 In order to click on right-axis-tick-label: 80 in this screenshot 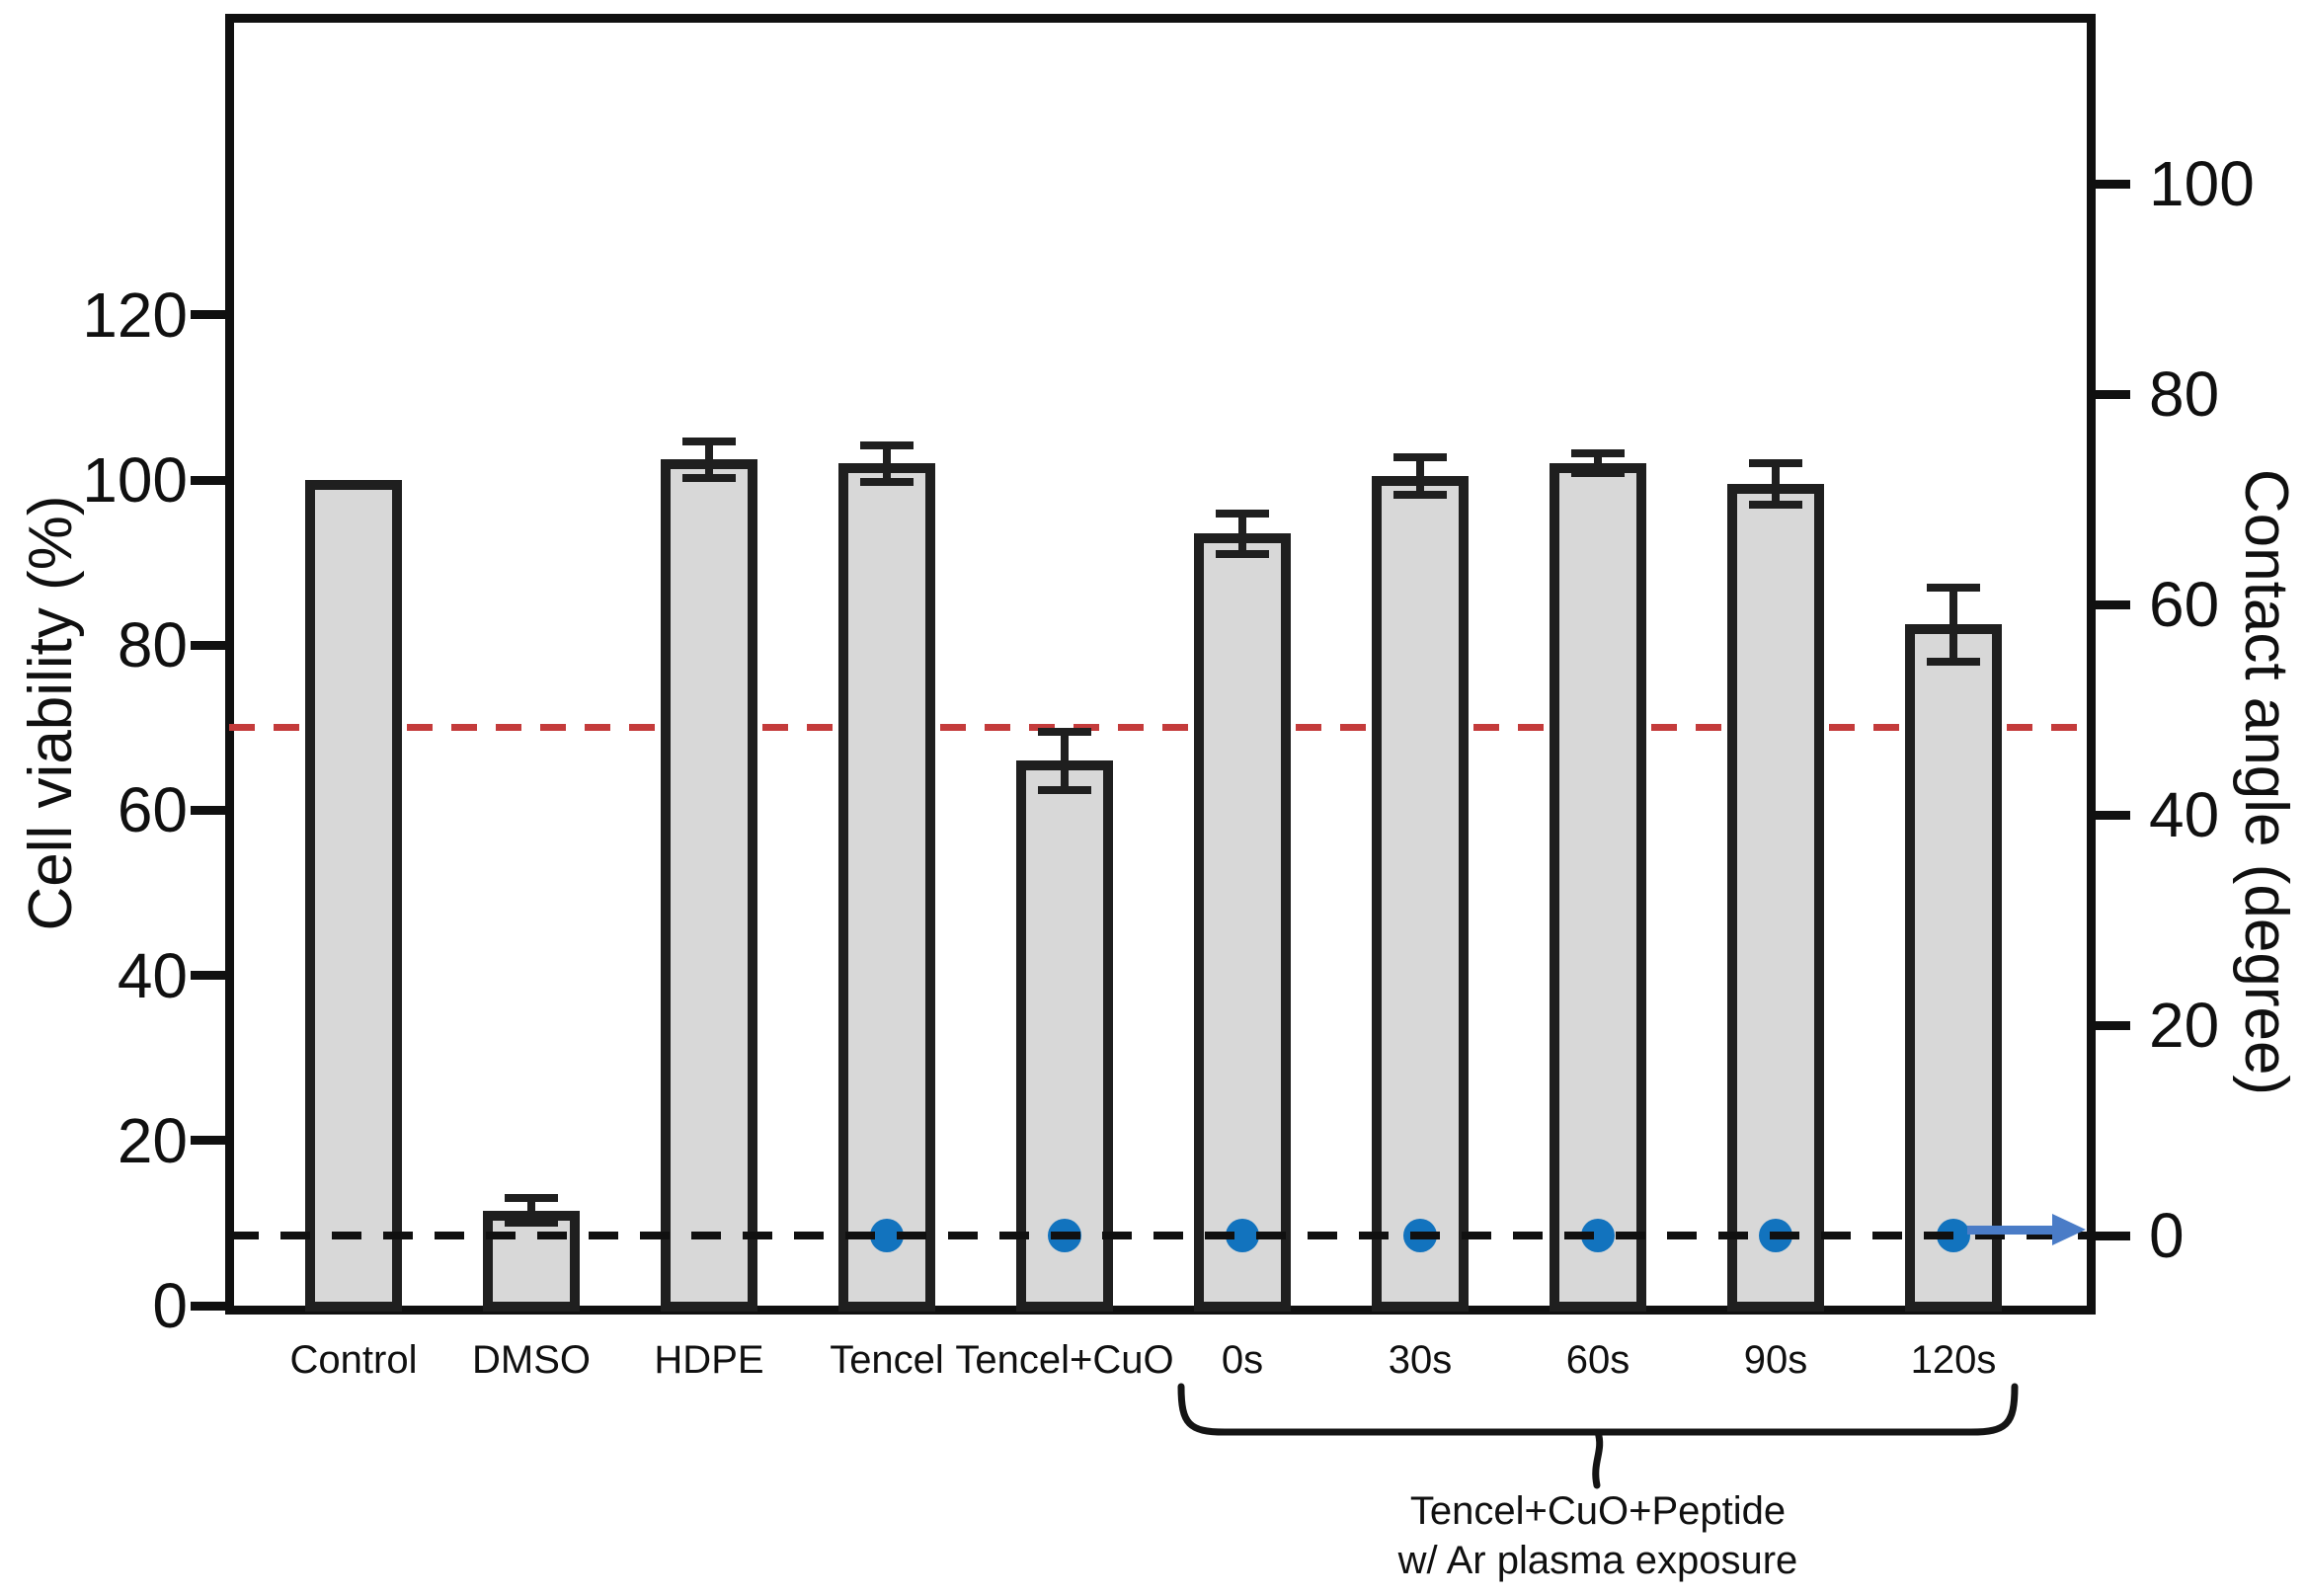, I will do `click(2184, 395)`.